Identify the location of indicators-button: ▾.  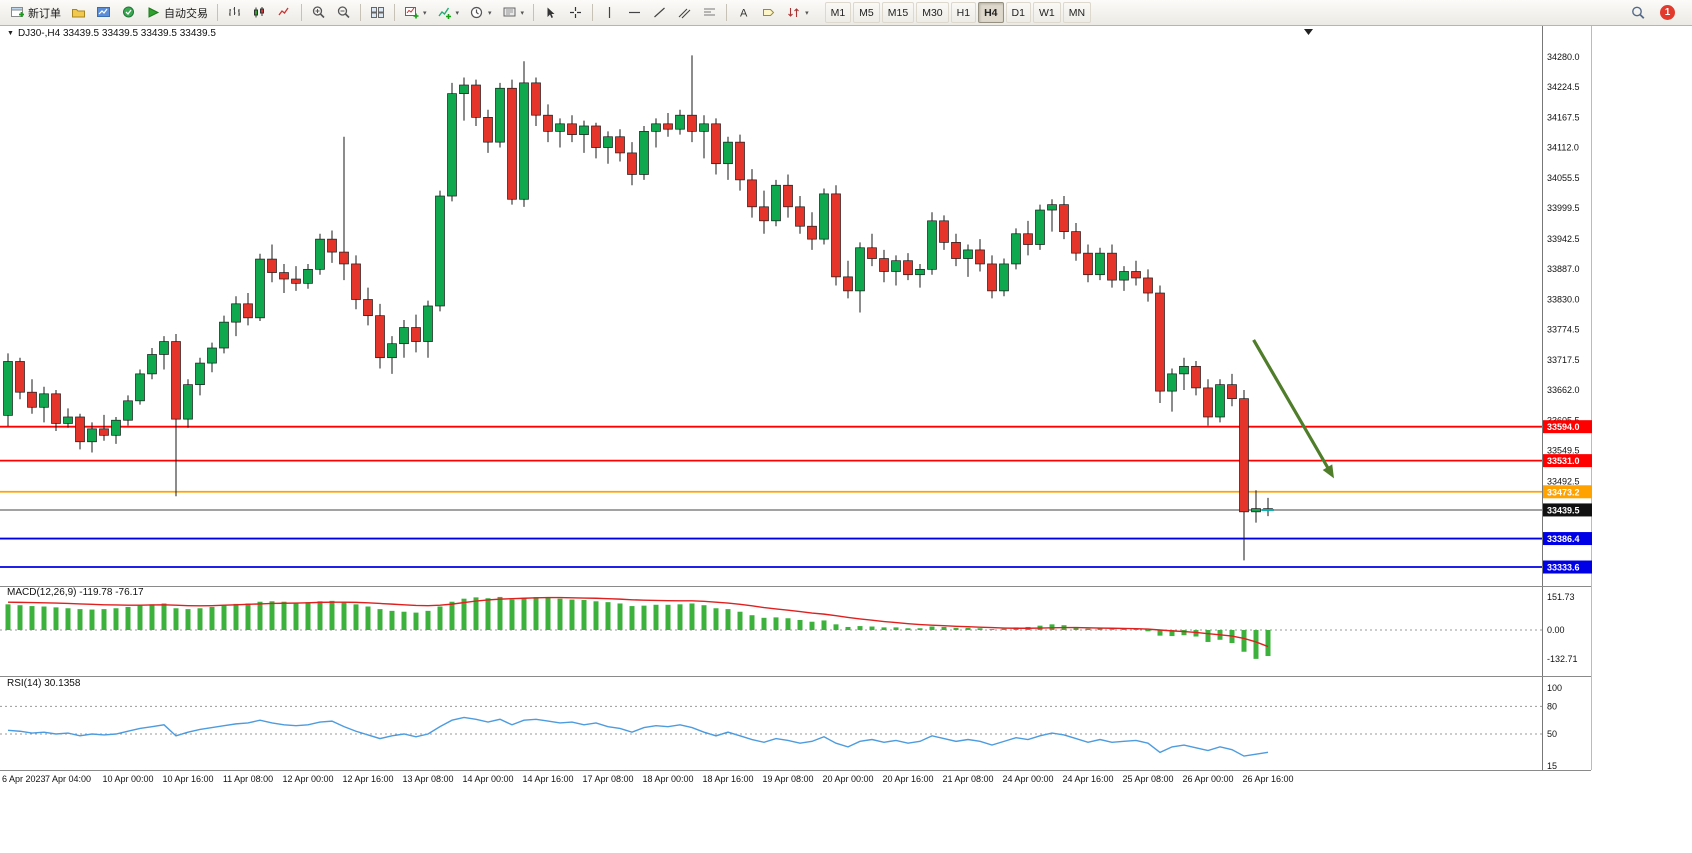
(448, 12).